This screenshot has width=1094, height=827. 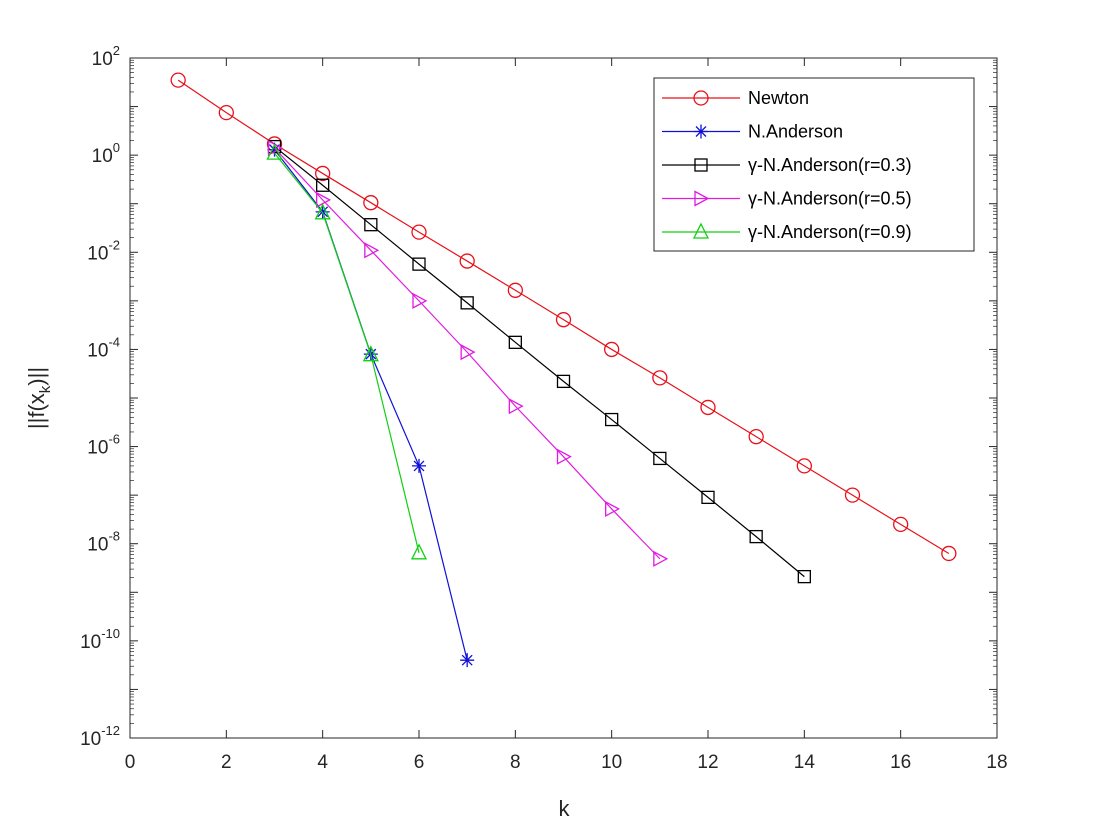 What do you see at coordinates (106, 153) in the screenshot?
I see `y-tick-label: 10⁰` at bounding box center [106, 153].